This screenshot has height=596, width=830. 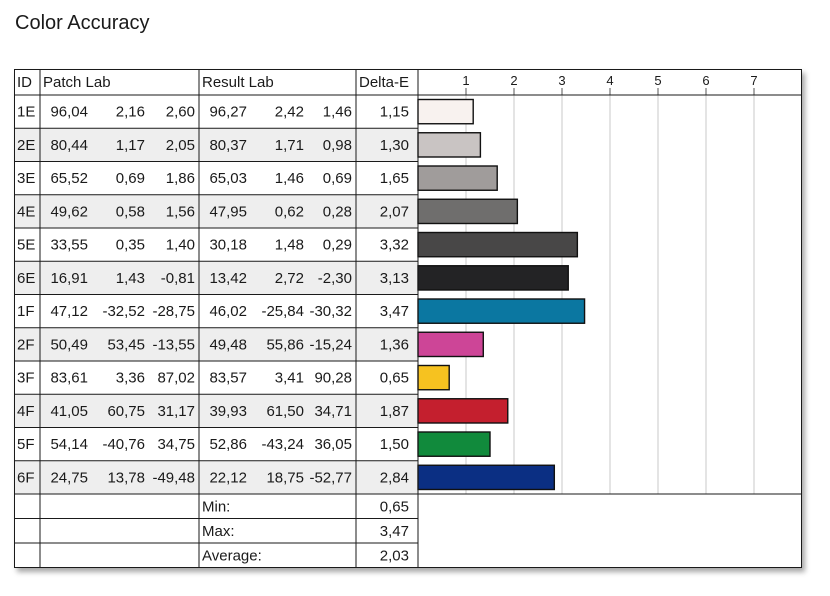 What do you see at coordinates (126, 411) in the screenshot?
I see `cell-patch-lab: 60,75` at bounding box center [126, 411].